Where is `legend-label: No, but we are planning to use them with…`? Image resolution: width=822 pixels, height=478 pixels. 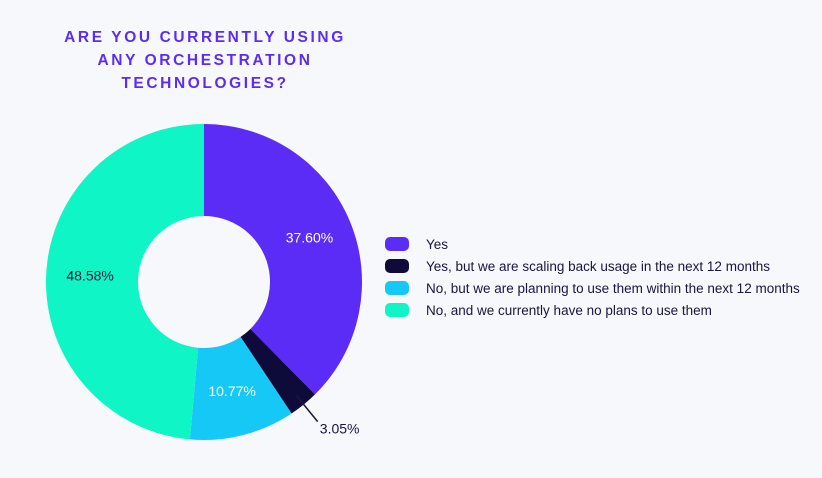
legend-label: No, but we are planning to use them with… is located at coordinates (613, 288).